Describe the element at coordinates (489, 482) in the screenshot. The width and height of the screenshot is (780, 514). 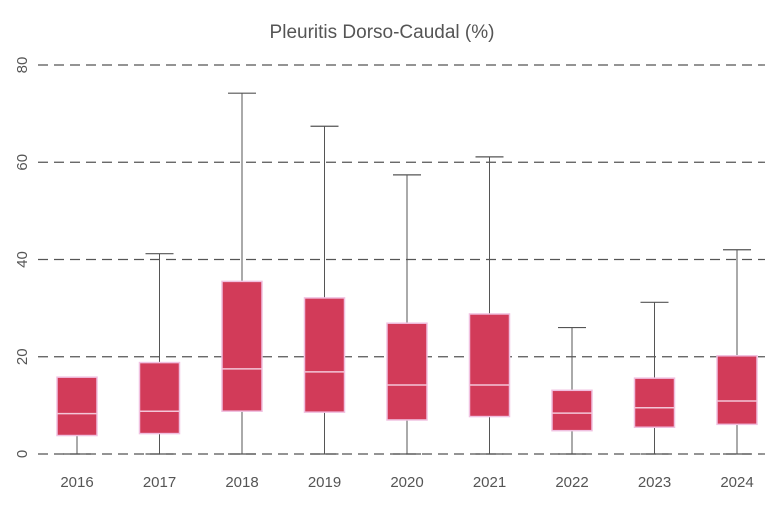
I see `x-tick-label: 2021` at that location.